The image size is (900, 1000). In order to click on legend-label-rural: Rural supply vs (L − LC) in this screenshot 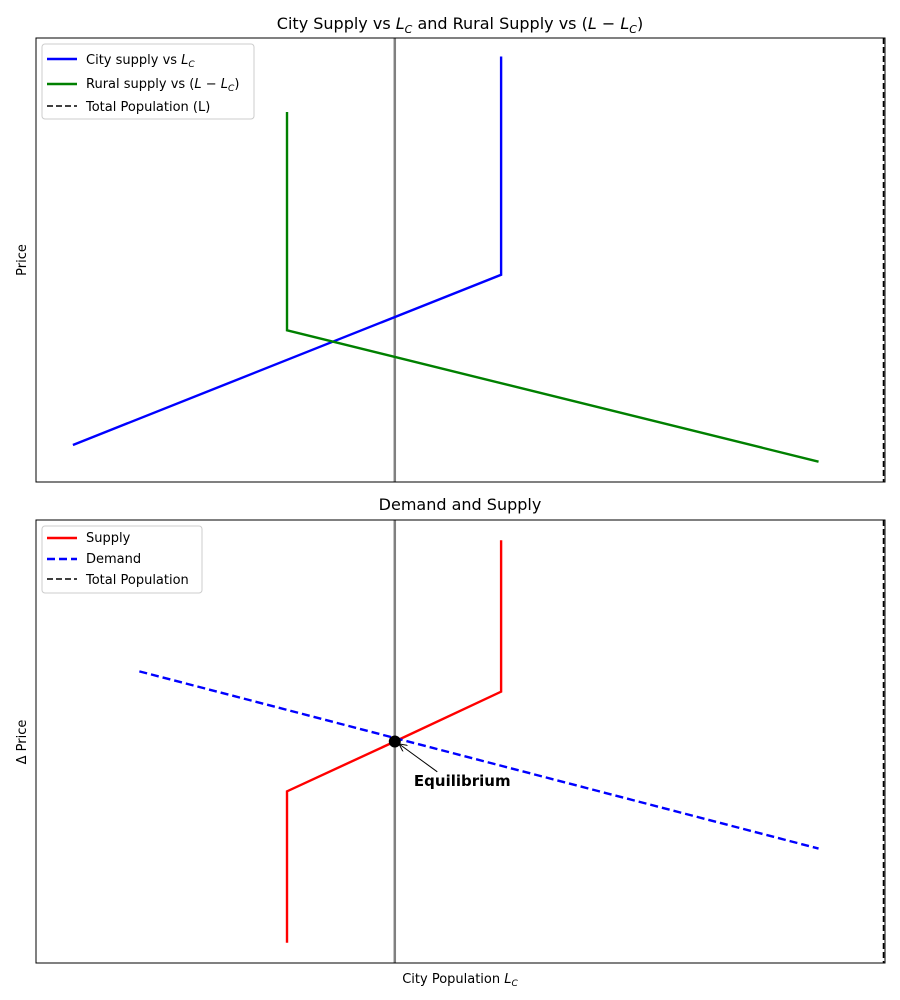, I will do `click(162, 85)`.